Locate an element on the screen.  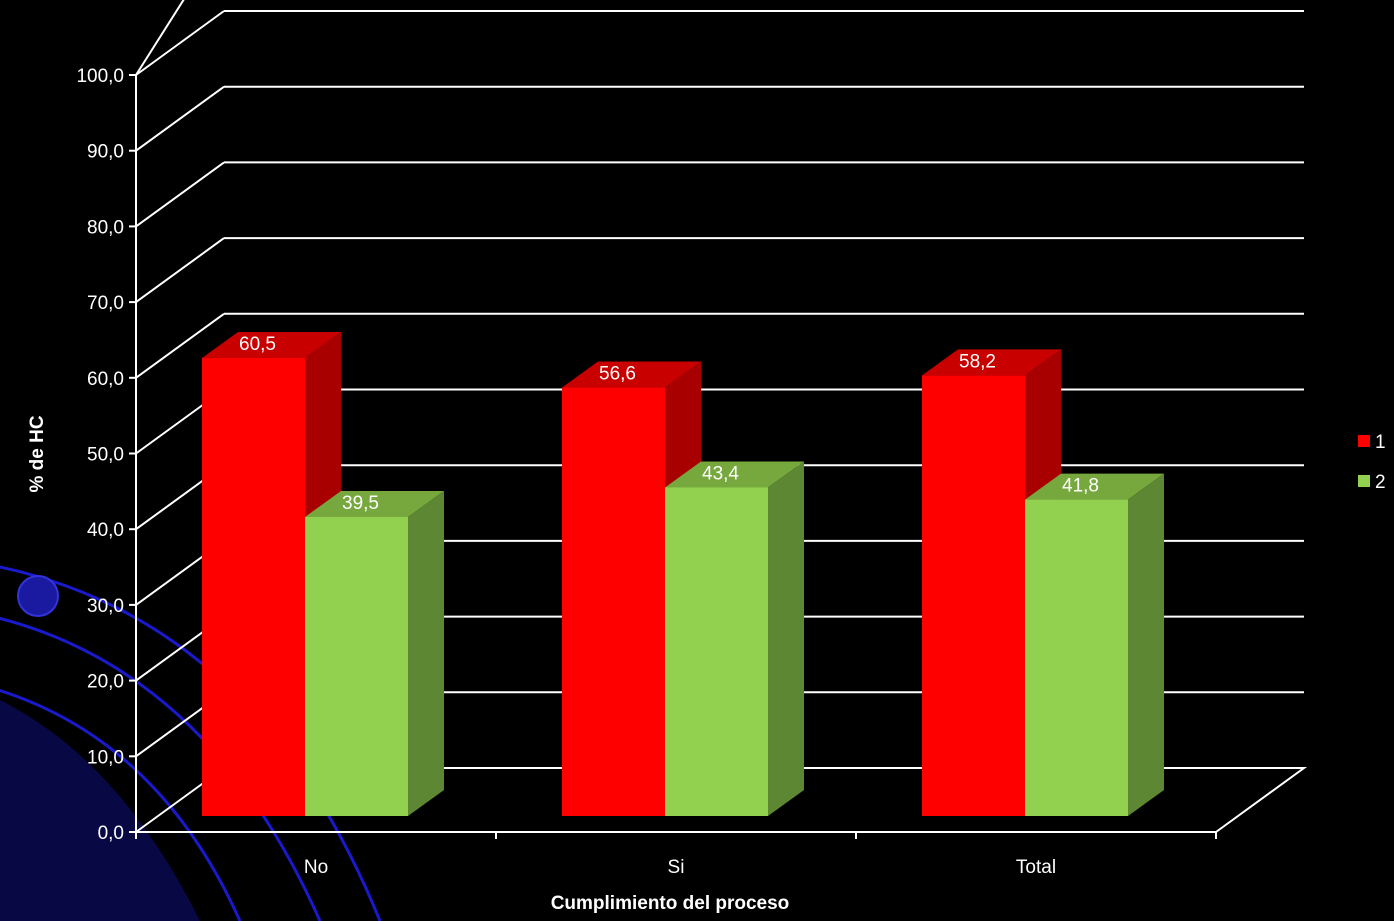
y-tick-label: 40,0 is located at coordinates (105, 530).